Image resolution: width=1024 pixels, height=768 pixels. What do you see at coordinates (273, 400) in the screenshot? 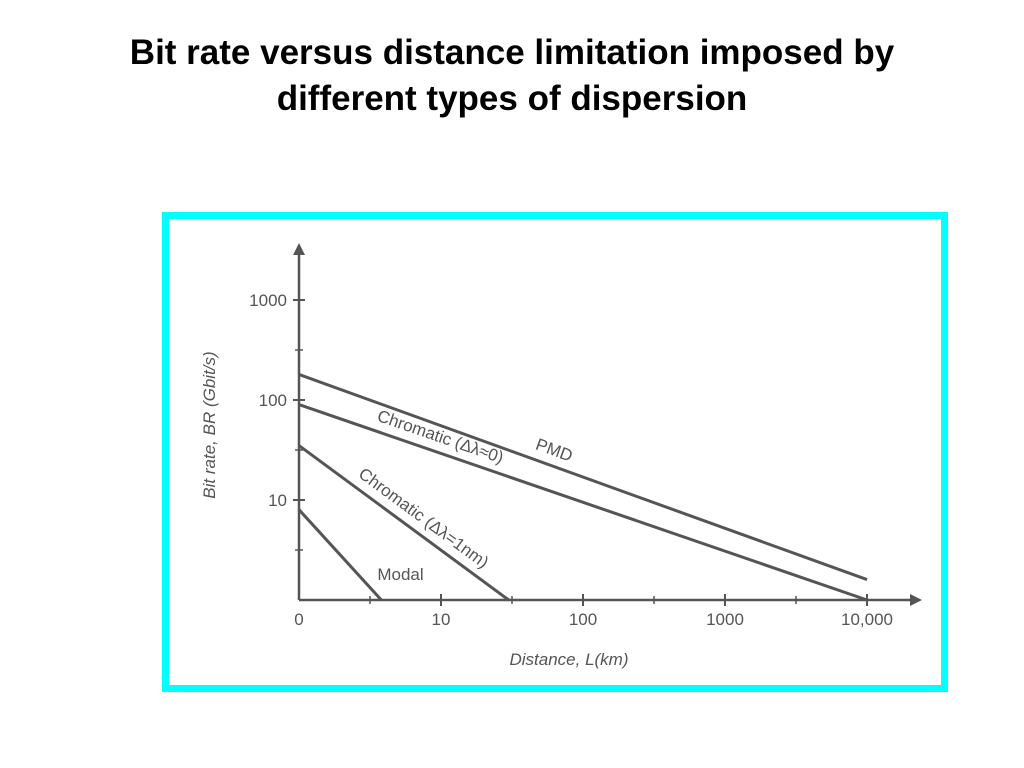
I see `y-tick-label: 100` at bounding box center [273, 400].